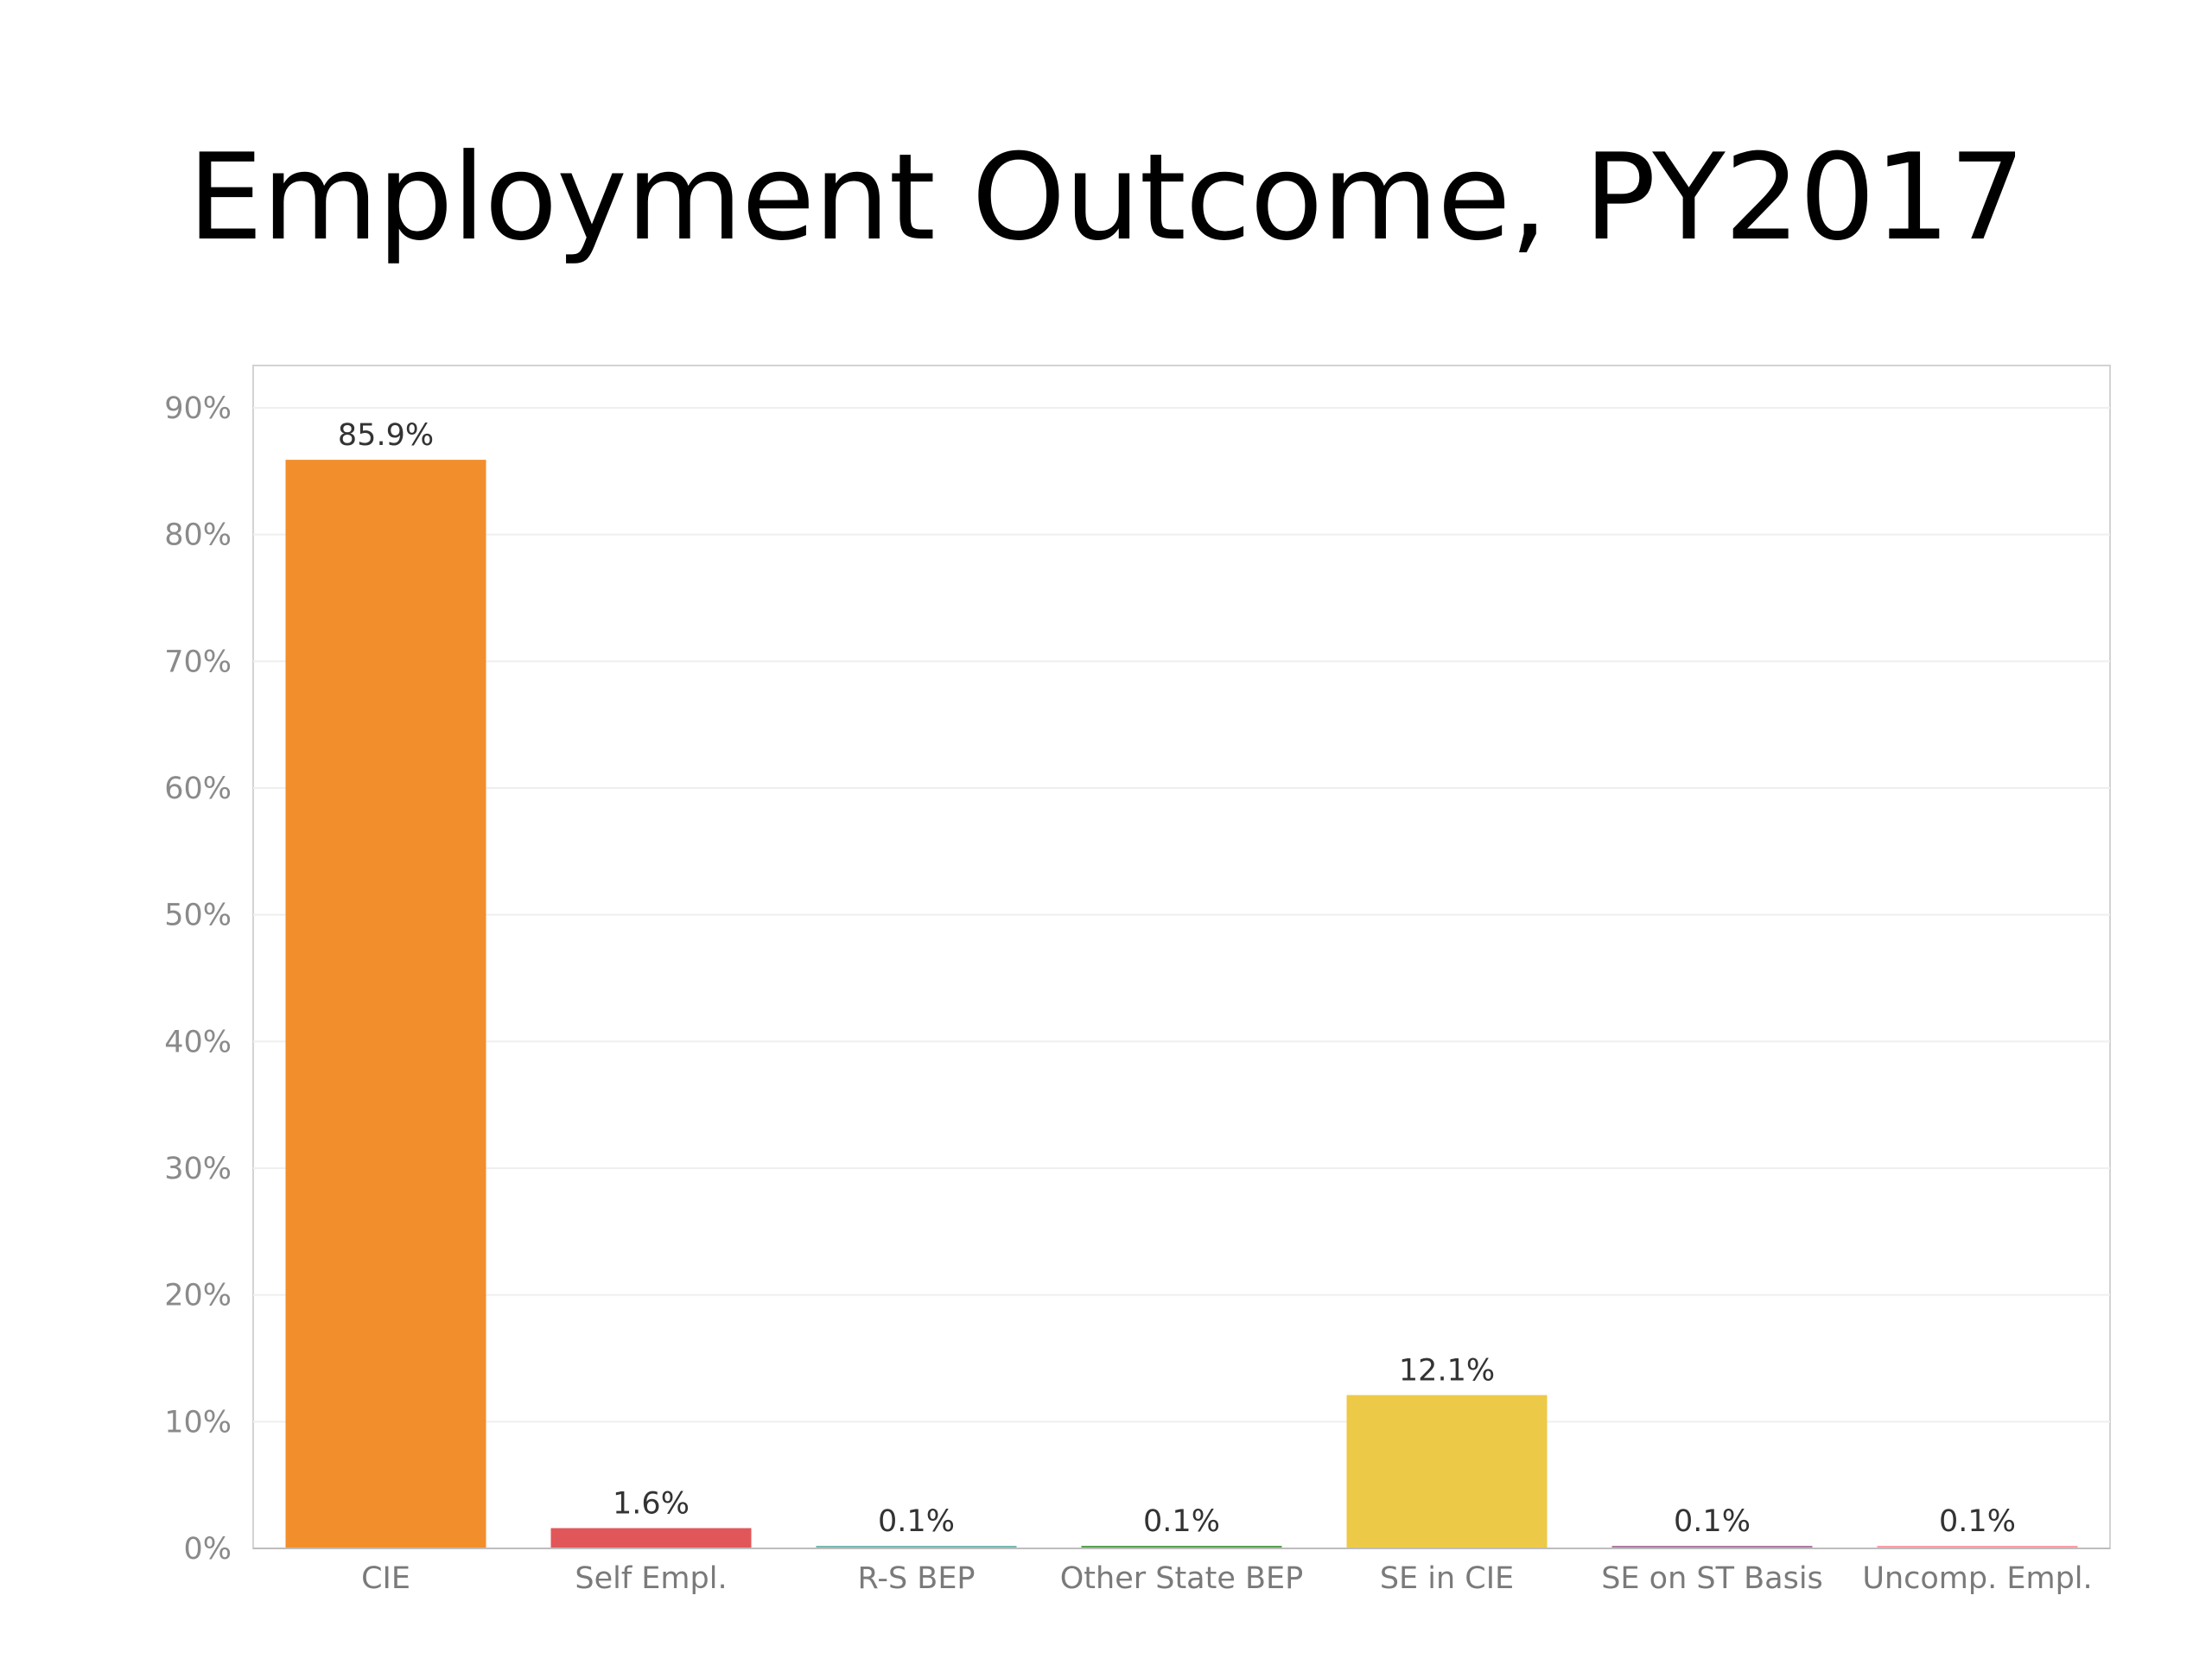 The image size is (2212, 1659). Describe the element at coordinates (198, 1169) in the screenshot. I see `y-tick-label: 30%` at that location.